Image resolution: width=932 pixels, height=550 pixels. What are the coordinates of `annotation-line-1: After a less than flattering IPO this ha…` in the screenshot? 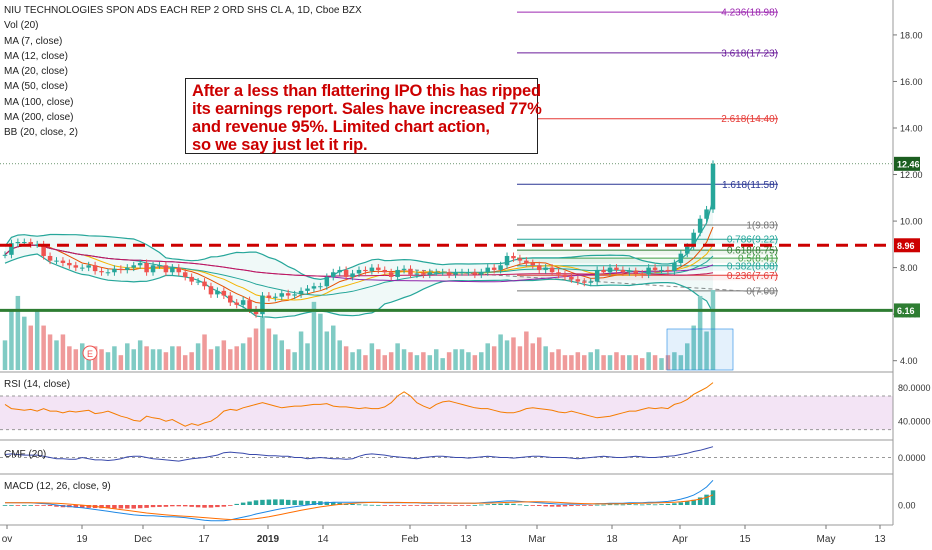 It's located at (366, 91).